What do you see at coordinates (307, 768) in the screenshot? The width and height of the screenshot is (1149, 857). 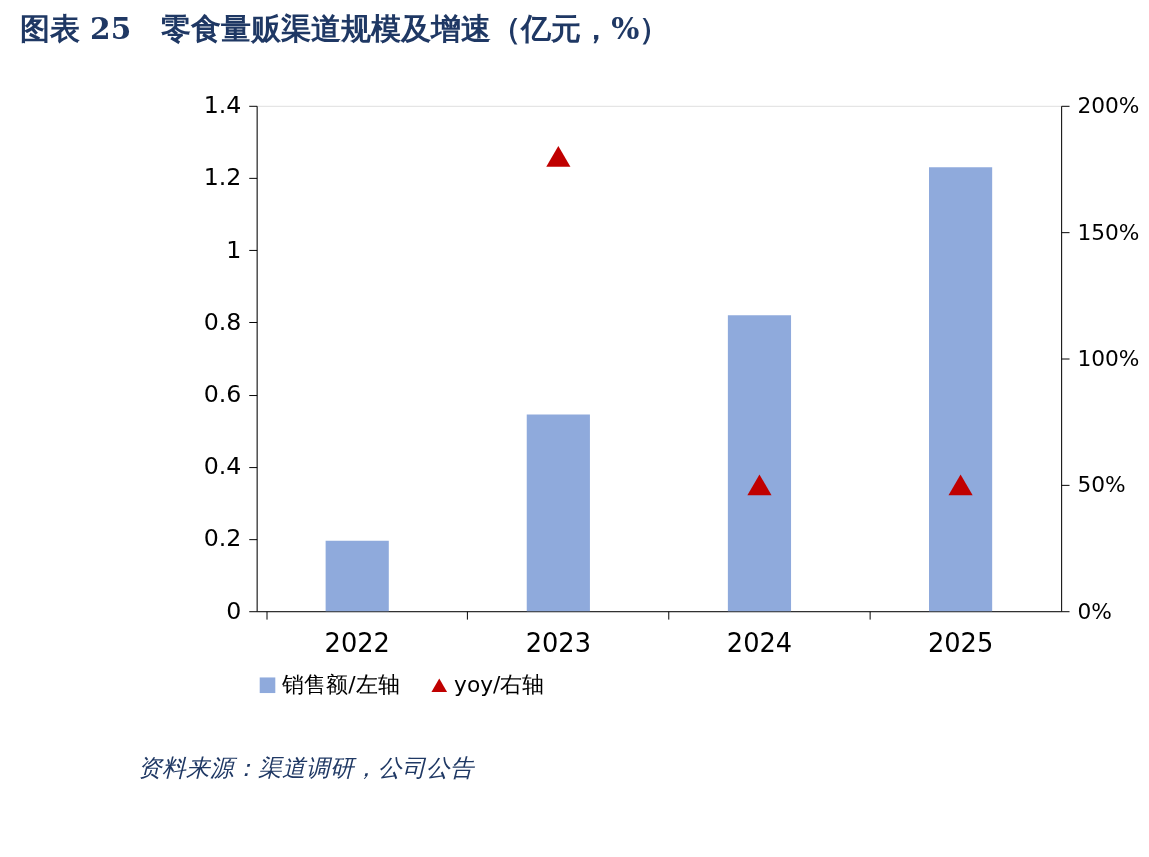 I see `text: 资料来源：渠道调研，公司公告` at bounding box center [307, 768].